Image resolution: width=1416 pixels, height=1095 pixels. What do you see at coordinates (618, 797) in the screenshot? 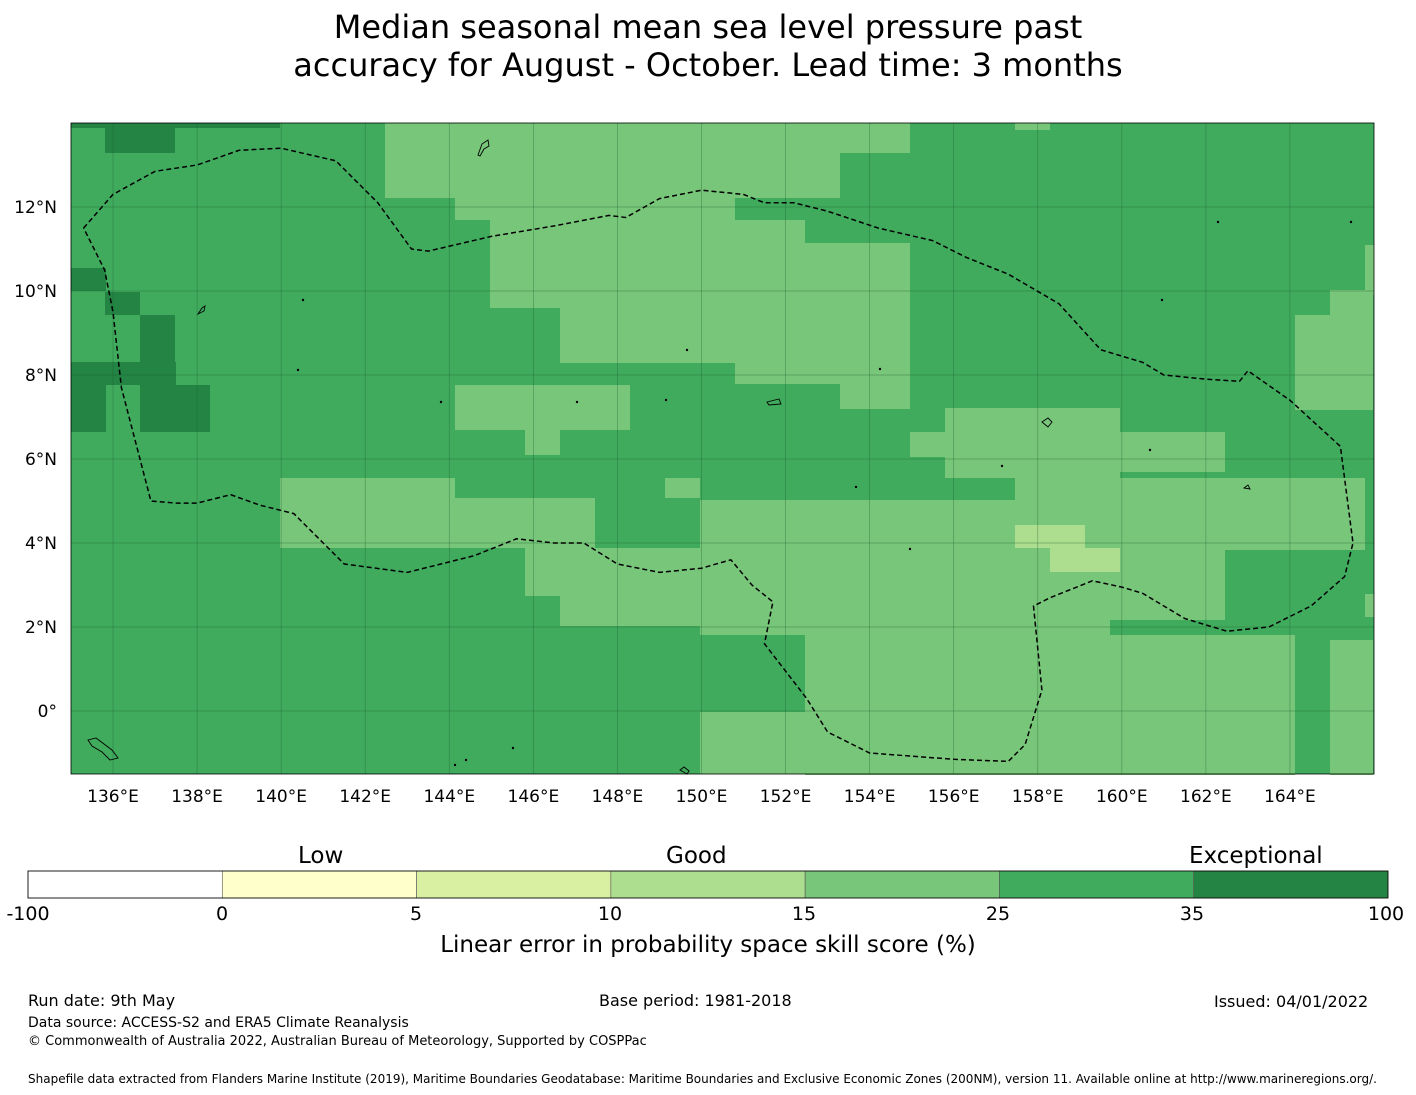
I see `lon-tick-label: 148°E` at bounding box center [618, 797].